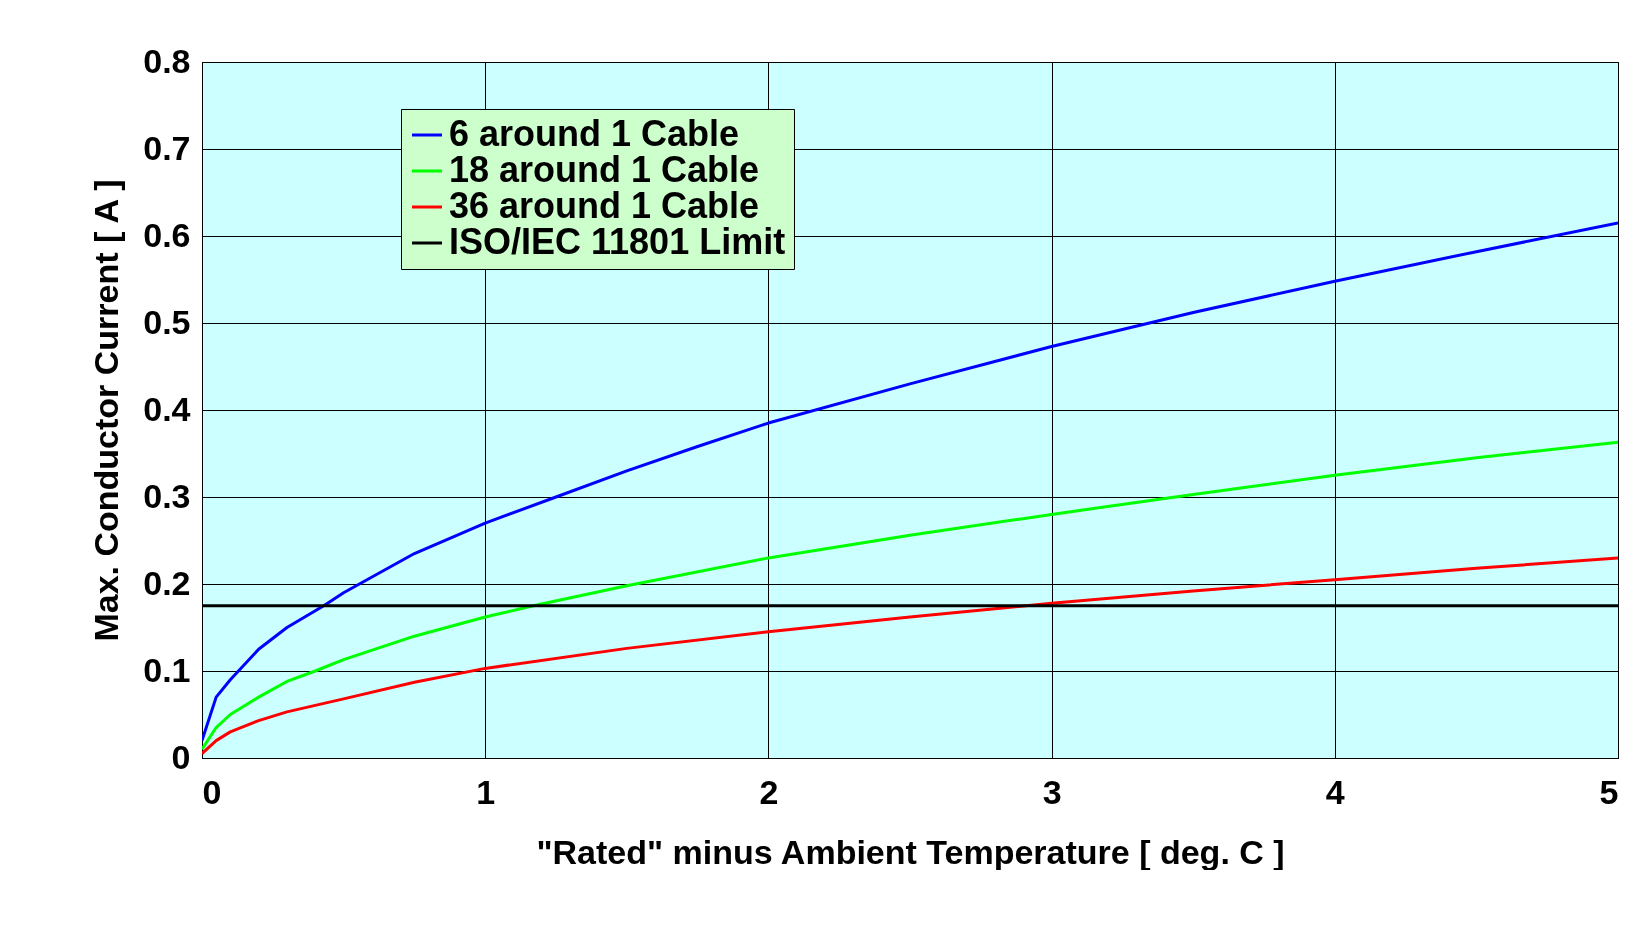  What do you see at coordinates (167, 669) in the screenshot?
I see `y-tick-label: 0.1` at bounding box center [167, 669].